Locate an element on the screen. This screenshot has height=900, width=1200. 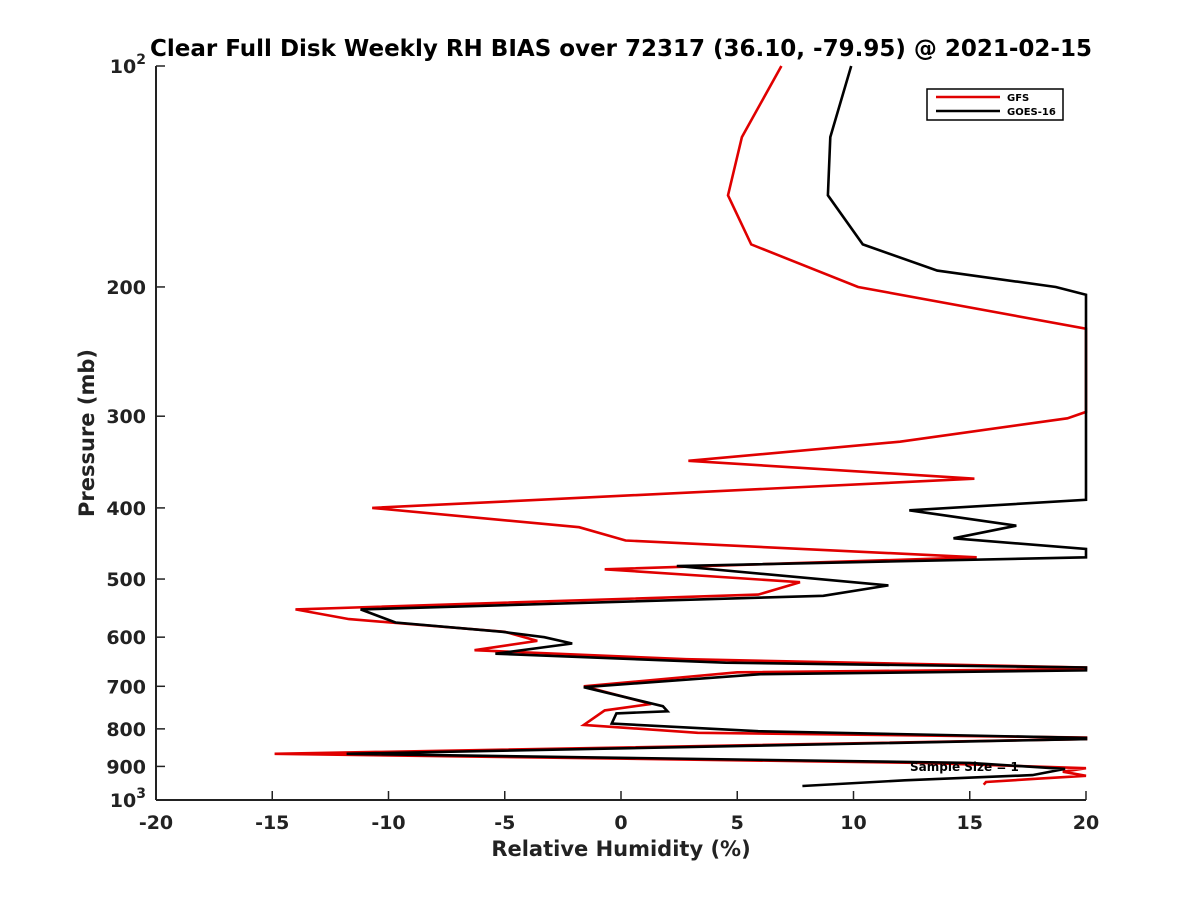
y-tick-label: 400 is located at coordinates (126, 509).